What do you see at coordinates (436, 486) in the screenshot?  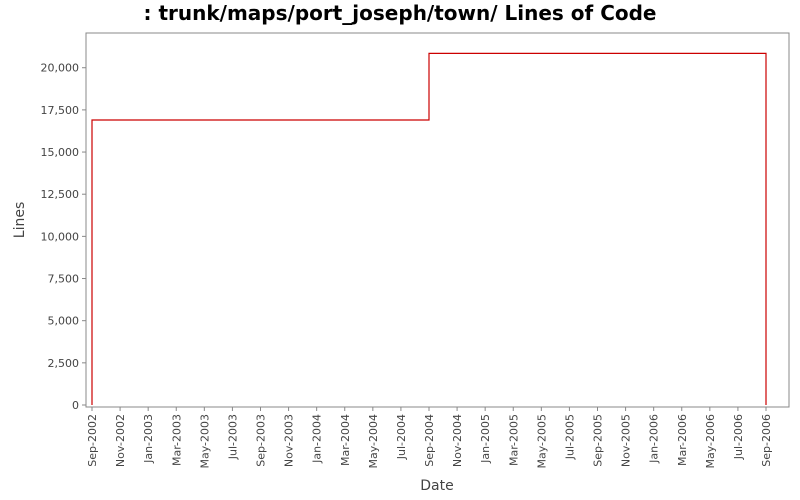 I see `x-axis-label: Date` at bounding box center [436, 486].